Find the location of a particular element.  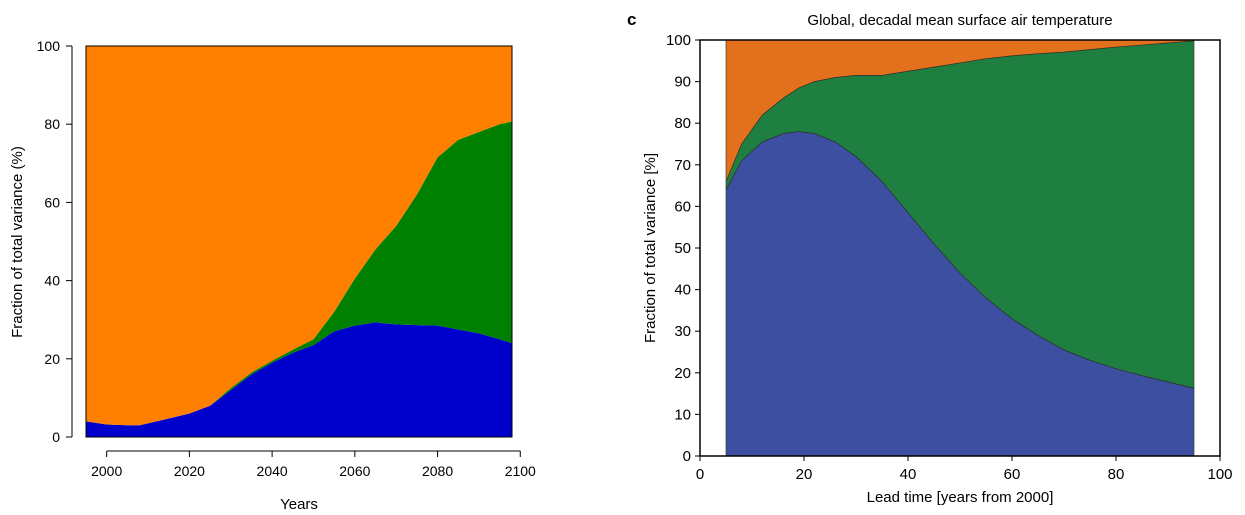

right-y-tick-label: 100 is located at coordinates (678, 40).